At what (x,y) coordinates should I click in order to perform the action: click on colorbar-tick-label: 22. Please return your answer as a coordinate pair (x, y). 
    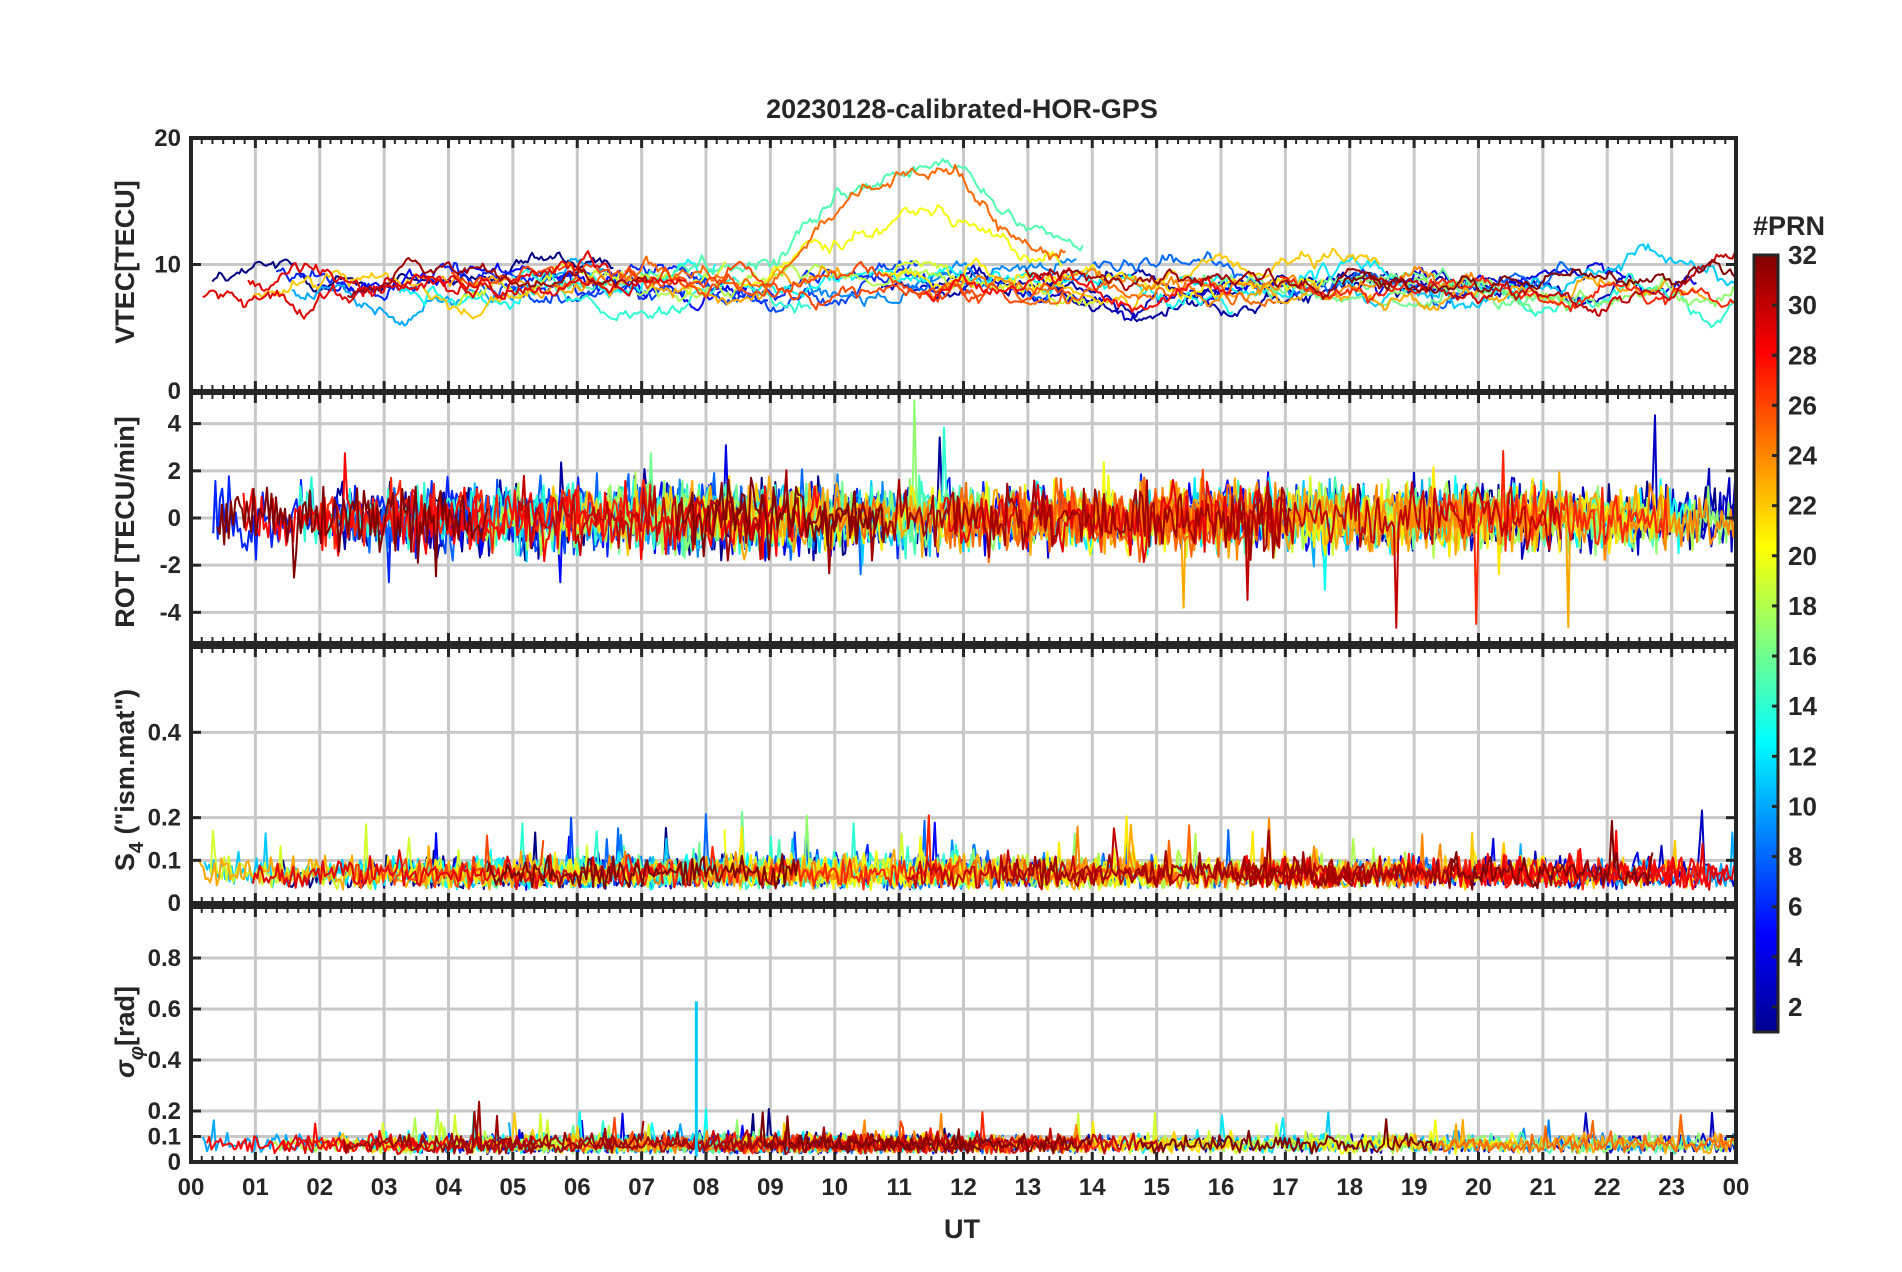
    Looking at the image, I should click on (1802, 506).